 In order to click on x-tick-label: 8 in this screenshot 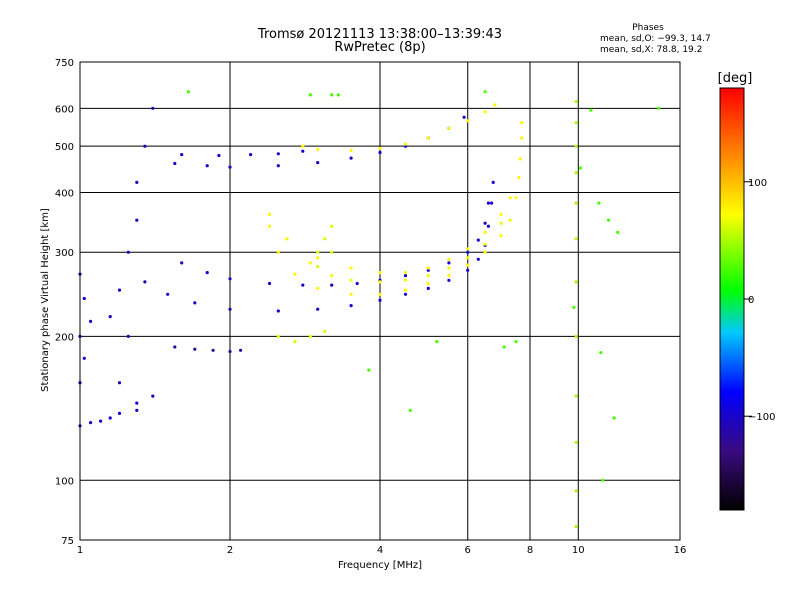, I will do `click(530, 550)`.